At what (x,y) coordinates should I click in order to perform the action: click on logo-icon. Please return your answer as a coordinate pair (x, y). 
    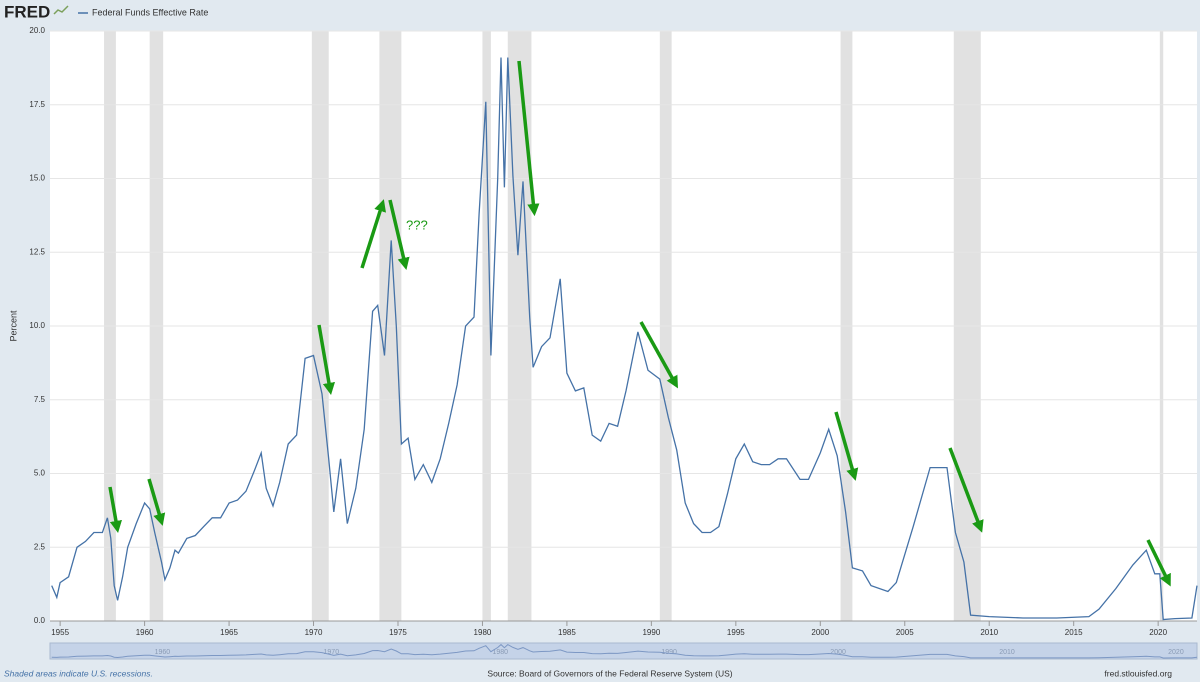
    Looking at the image, I should click on (61, 10).